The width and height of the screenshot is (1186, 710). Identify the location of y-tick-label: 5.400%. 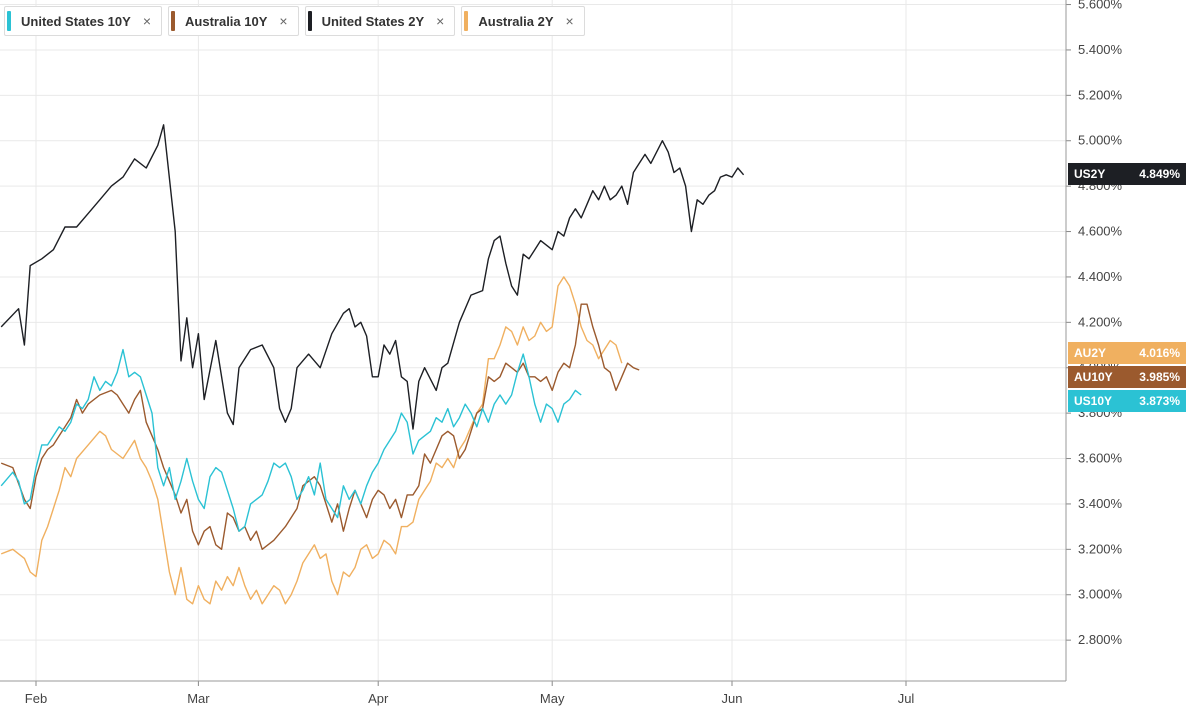
(1100, 49).